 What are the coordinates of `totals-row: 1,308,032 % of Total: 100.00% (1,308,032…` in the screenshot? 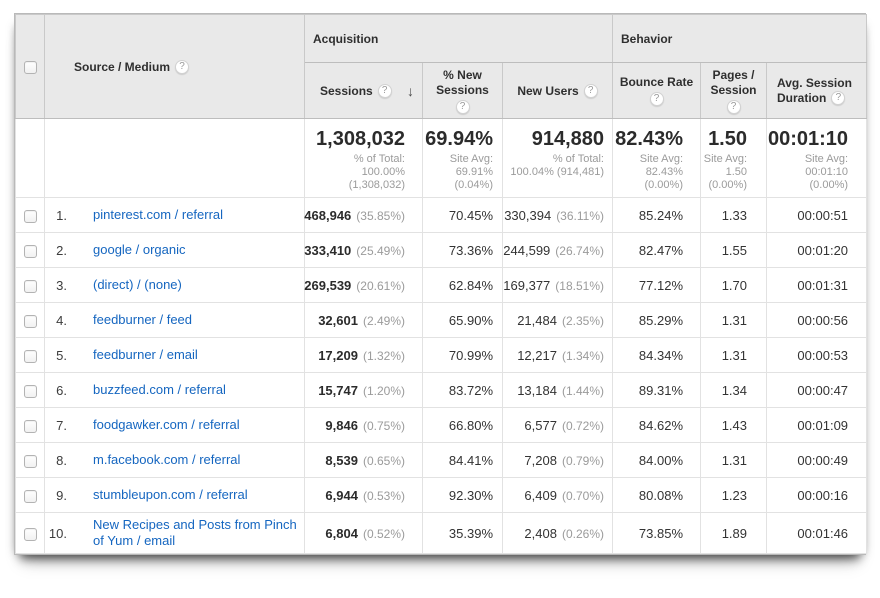 It's located at (441, 158).